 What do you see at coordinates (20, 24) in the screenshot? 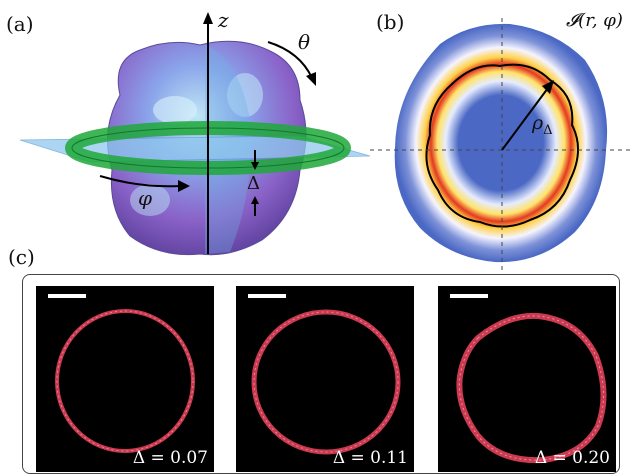
I see `panel-a-label: (a)` at bounding box center [20, 24].